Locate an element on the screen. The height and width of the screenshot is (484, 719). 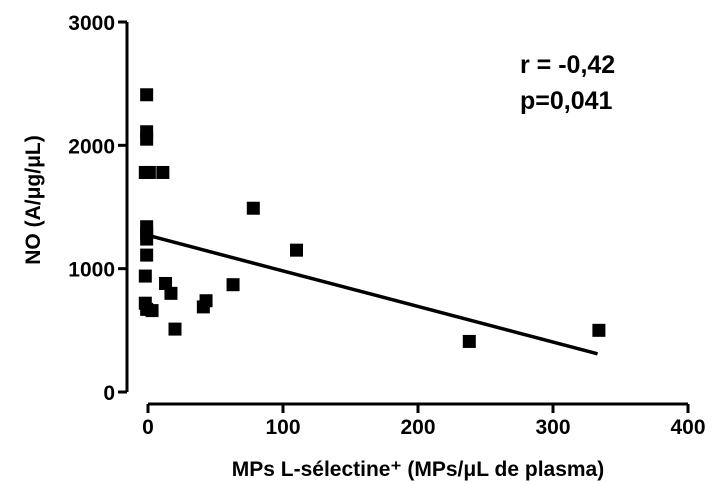
y-axis-title: NO (A/μg/μL) is located at coordinates (33, 200).